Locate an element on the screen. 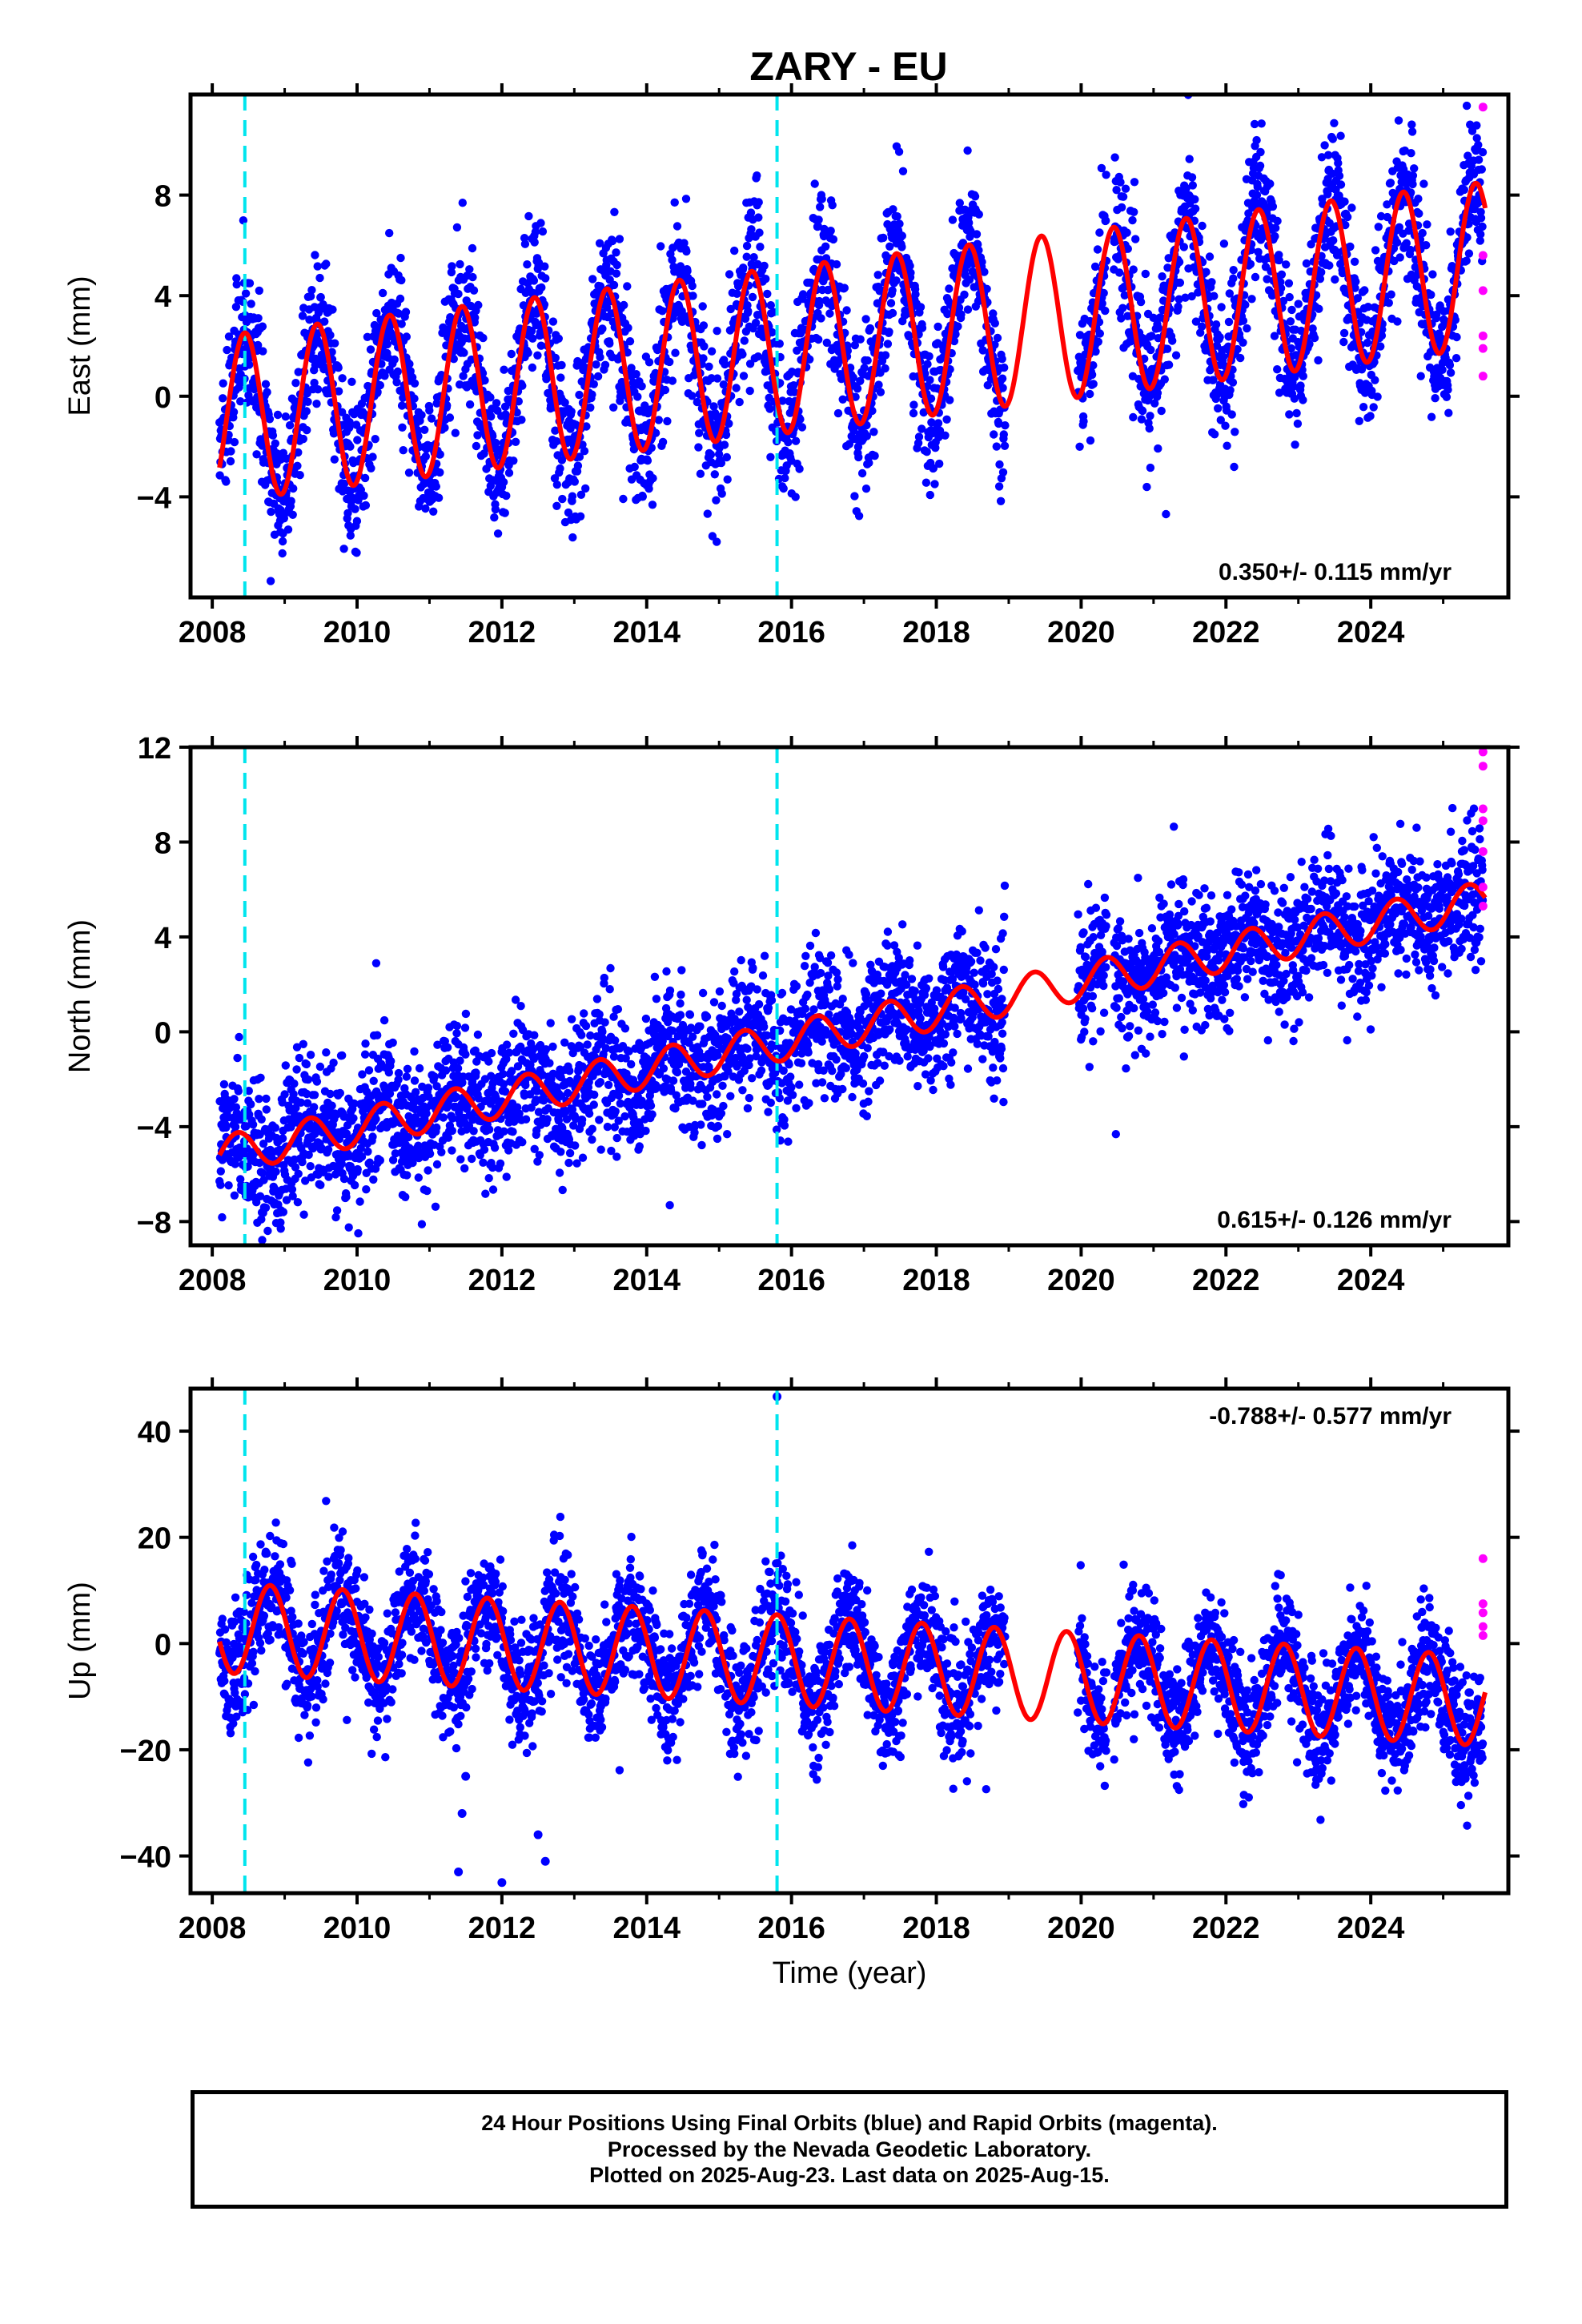 This screenshot has width=1582, height=2324. east-x-tick-label: 2018 is located at coordinates (936, 632).